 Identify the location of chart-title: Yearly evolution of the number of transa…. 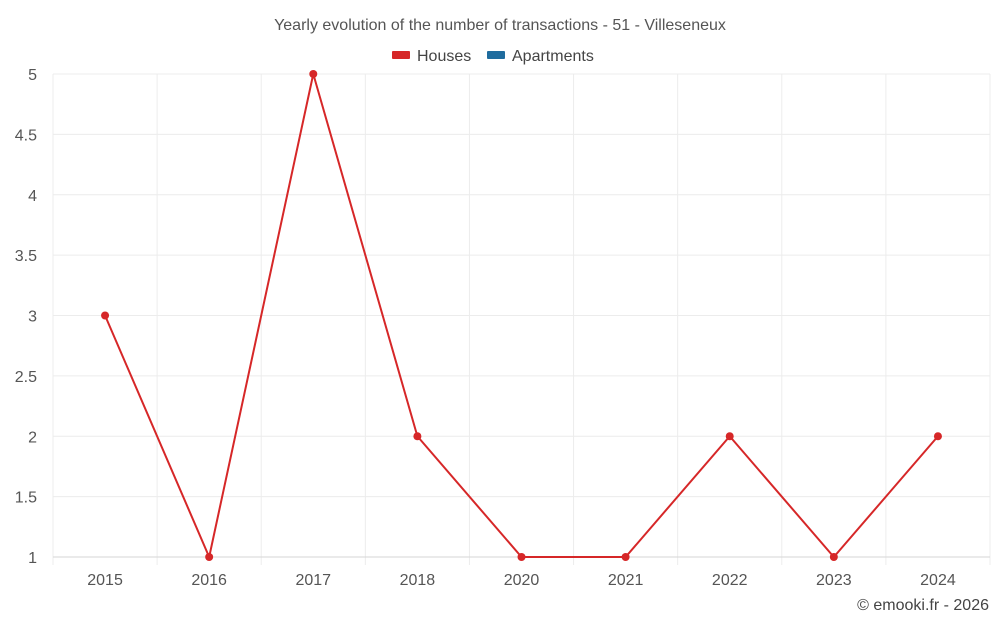
(500, 25).